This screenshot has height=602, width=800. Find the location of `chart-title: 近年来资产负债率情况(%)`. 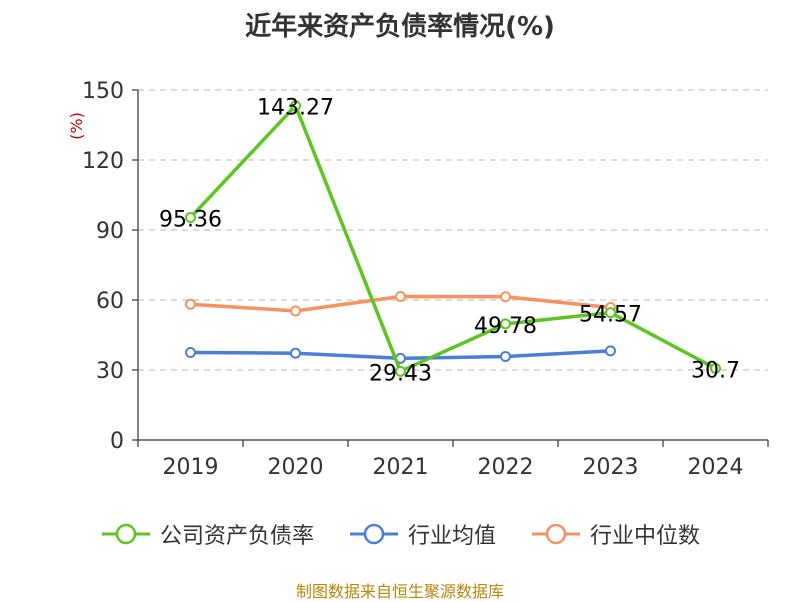

chart-title: 近年来资产负债率情况(%) is located at coordinates (400, 27).